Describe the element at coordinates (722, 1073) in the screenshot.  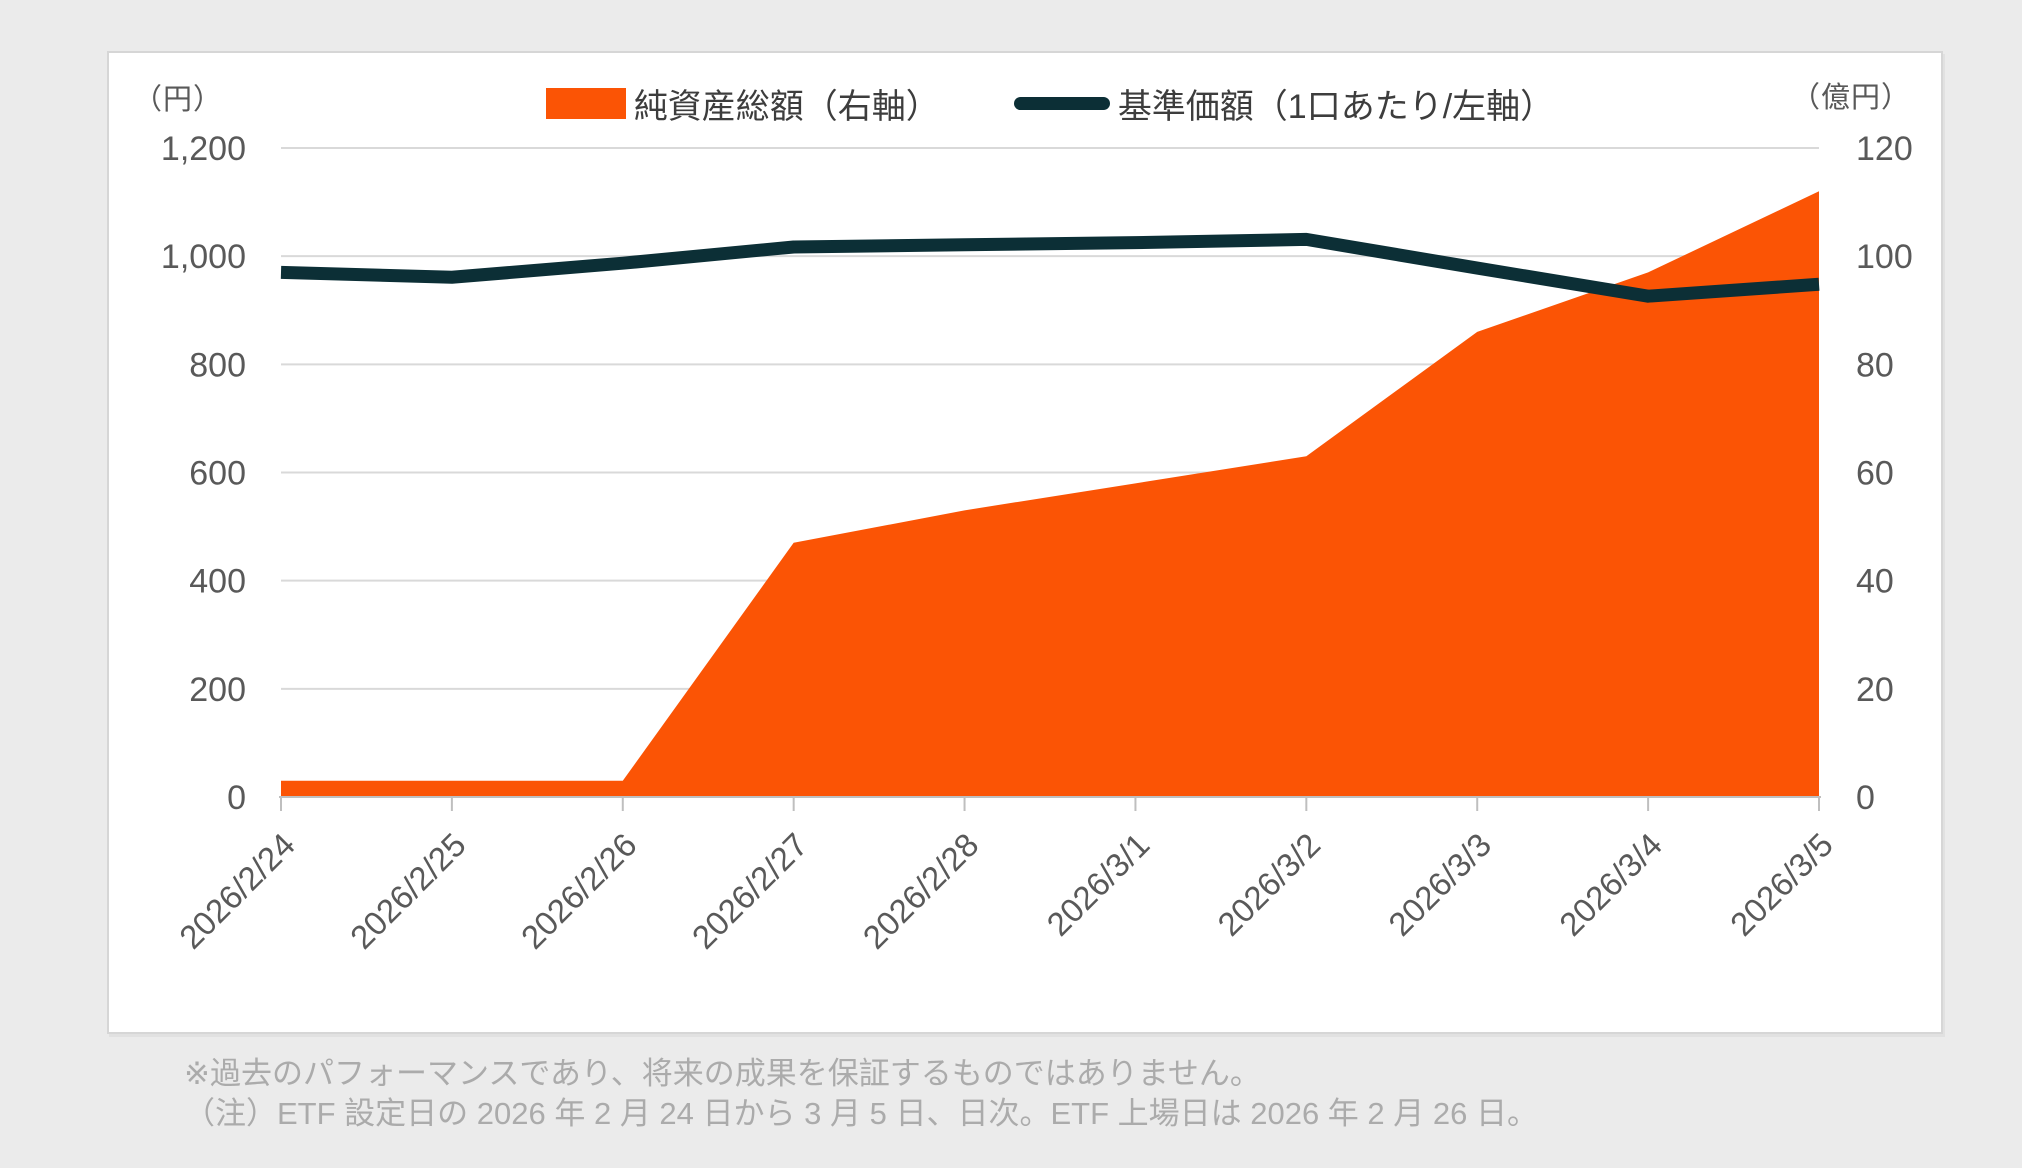
I see `footnote-line-1: ※過去のパフォーマンスであり、将来の成果を保証するものではありません。` at that location.